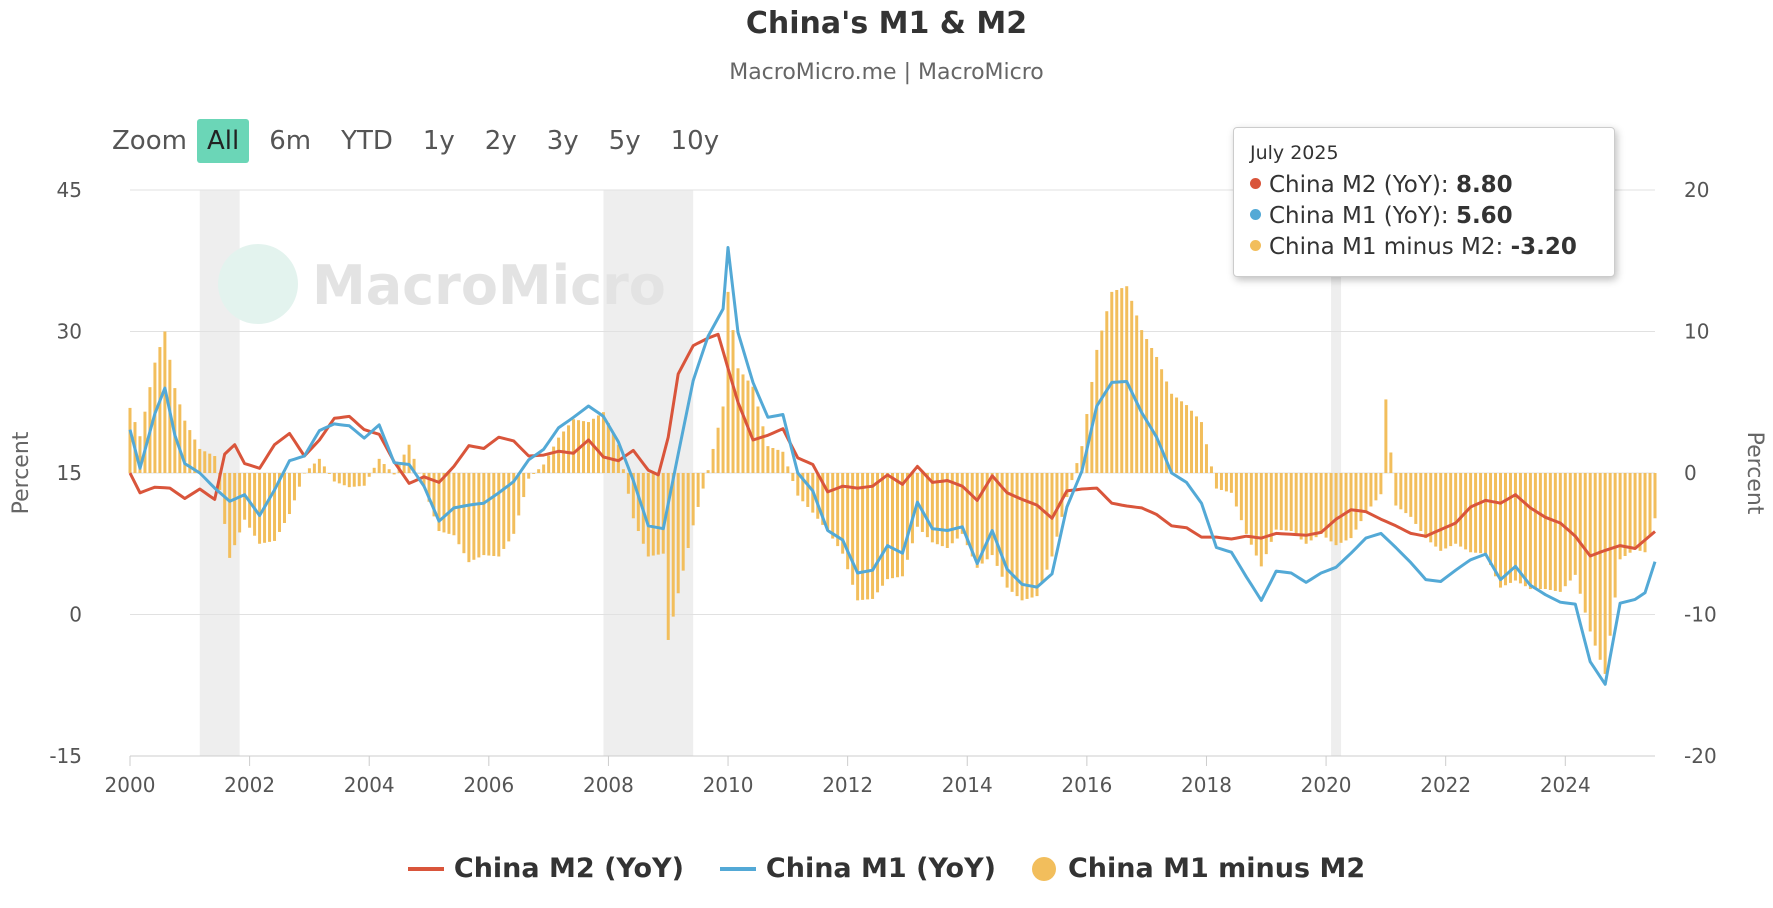 The image size is (1773, 908). Describe the element at coordinates (1086, 785) in the screenshot. I see `x-tick-label: 2016` at that location.